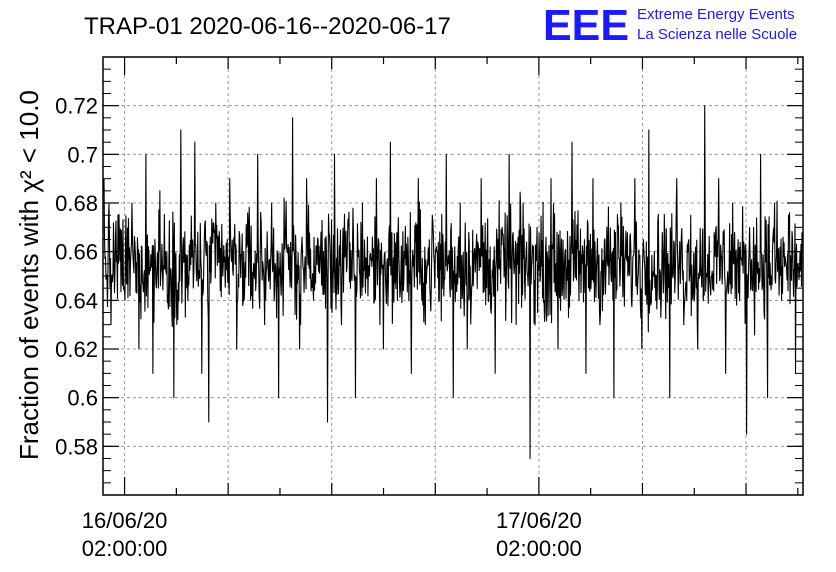 This screenshot has width=836, height=572. I want to click on y-tick-labels: 0.58 0.6 0.62 0.64 0.66 0.68 0.7 0.72, so click(76, 277).